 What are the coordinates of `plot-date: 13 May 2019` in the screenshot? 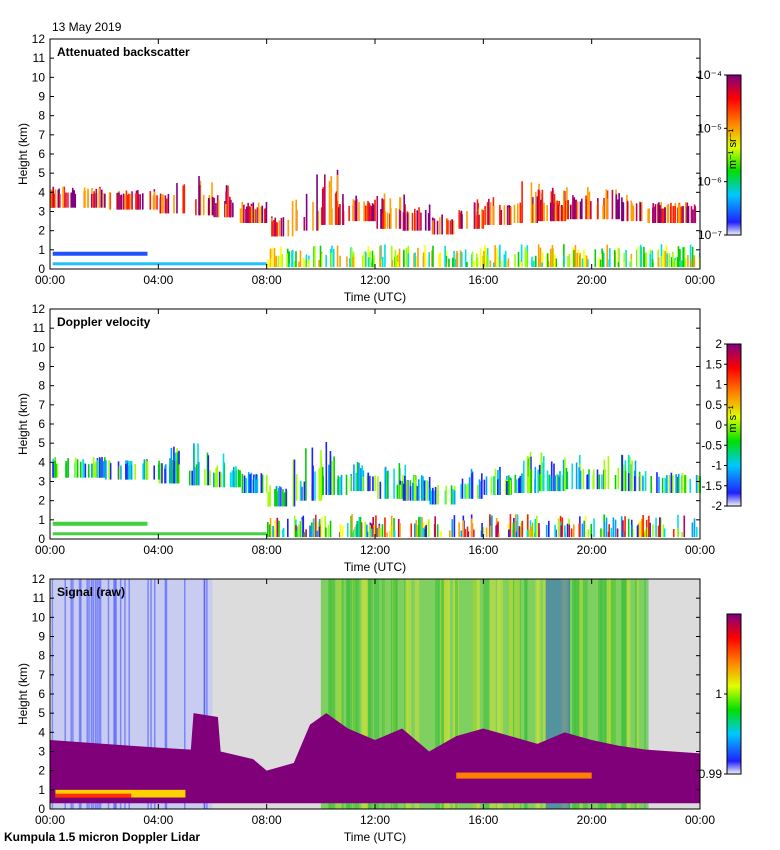 It's located at (87, 27).